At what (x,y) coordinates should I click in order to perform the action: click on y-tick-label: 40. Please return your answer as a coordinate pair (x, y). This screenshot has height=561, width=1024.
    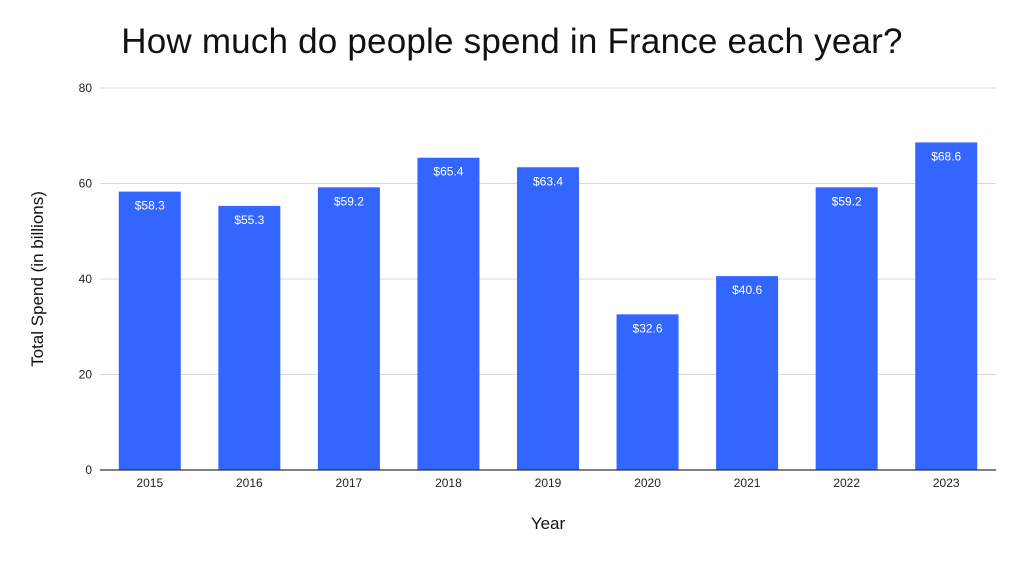
    Looking at the image, I should click on (86, 279).